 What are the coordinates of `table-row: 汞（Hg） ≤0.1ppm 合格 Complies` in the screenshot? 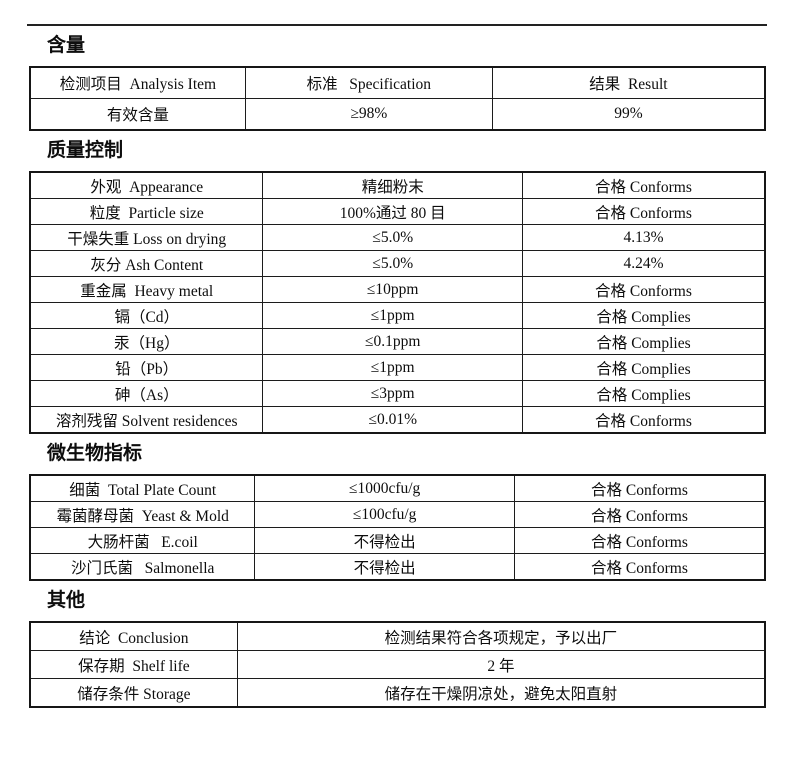 It's located at (397, 341).